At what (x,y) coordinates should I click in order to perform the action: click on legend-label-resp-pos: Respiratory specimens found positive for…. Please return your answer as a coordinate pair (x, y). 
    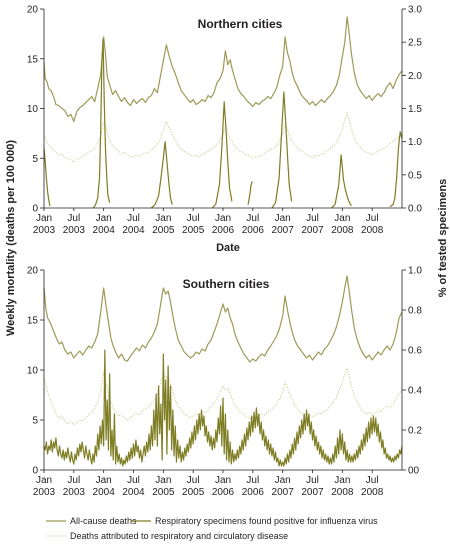
    Looking at the image, I should click on (266, 521).